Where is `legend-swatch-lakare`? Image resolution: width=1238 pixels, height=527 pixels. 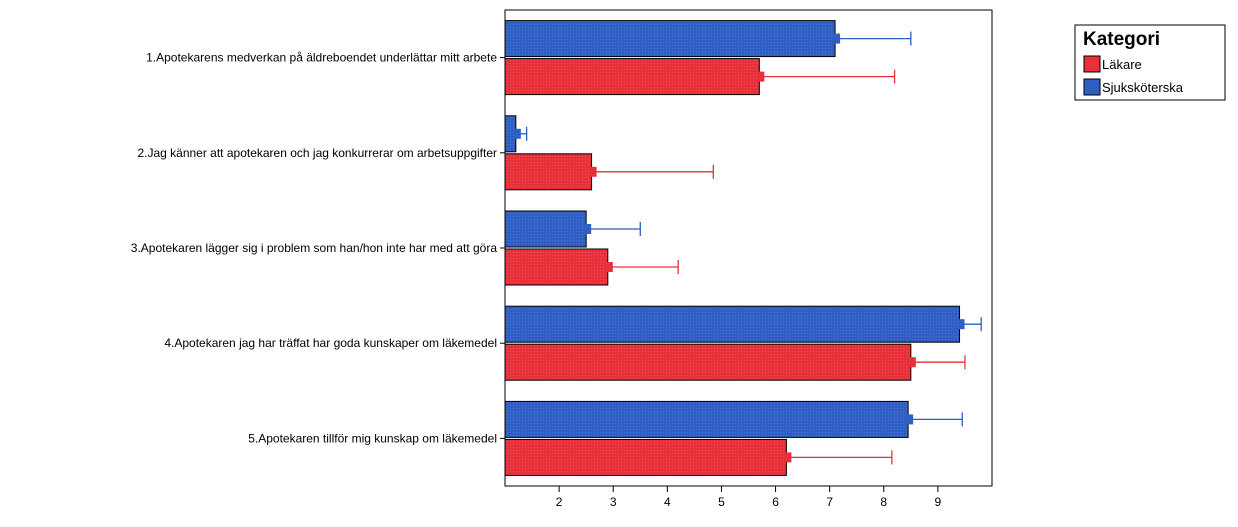
legend-swatch-lakare is located at coordinates (1092, 64).